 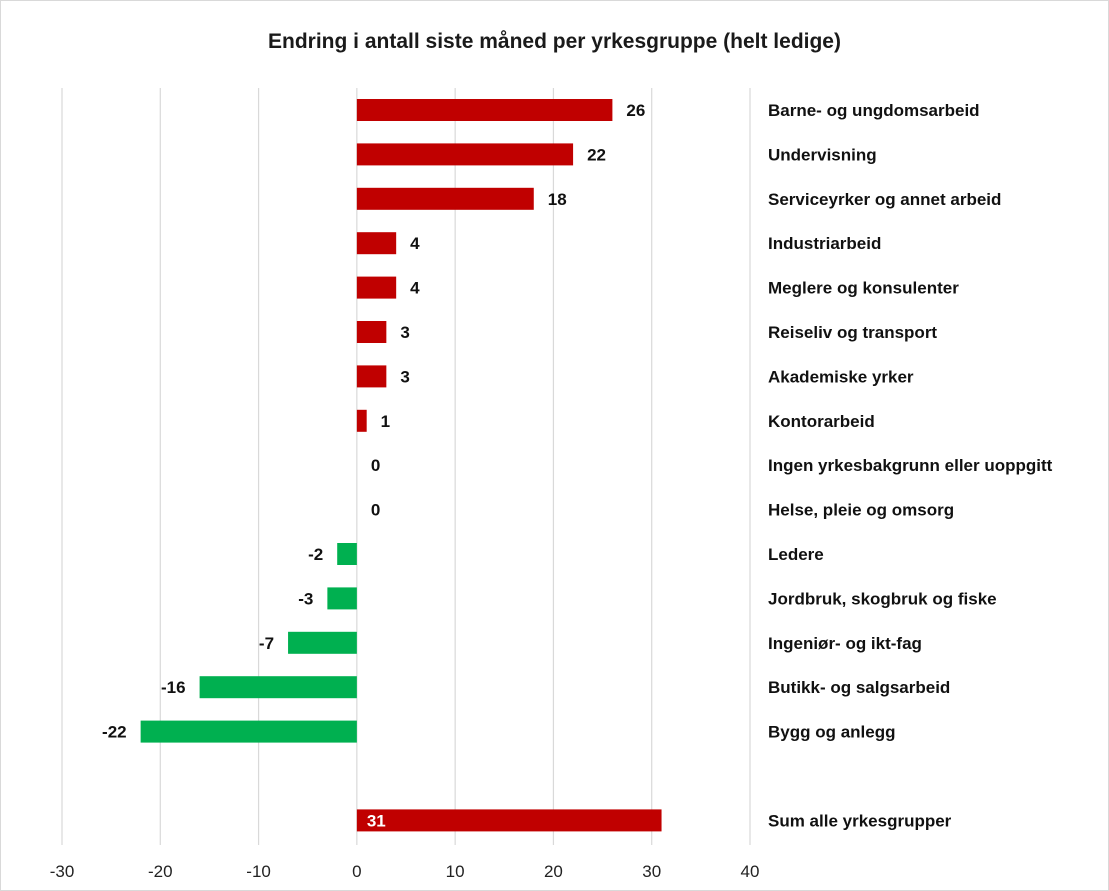 What do you see at coordinates (455, 871) in the screenshot?
I see `x-tick-label: 10` at bounding box center [455, 871].